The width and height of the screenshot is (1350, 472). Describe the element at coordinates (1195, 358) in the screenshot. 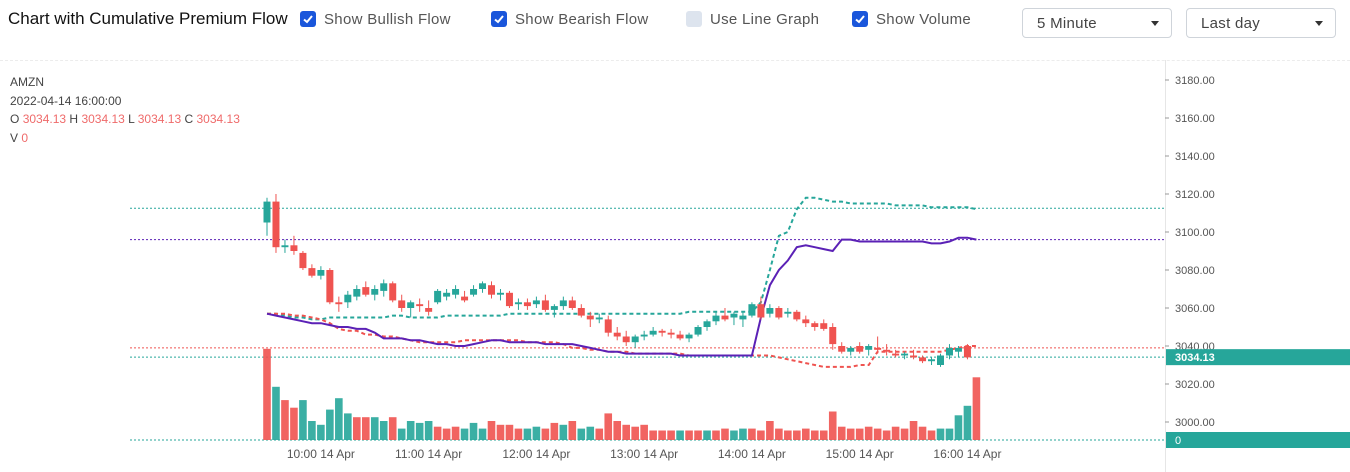

I see `last-price-label: 3034.13` at that location.